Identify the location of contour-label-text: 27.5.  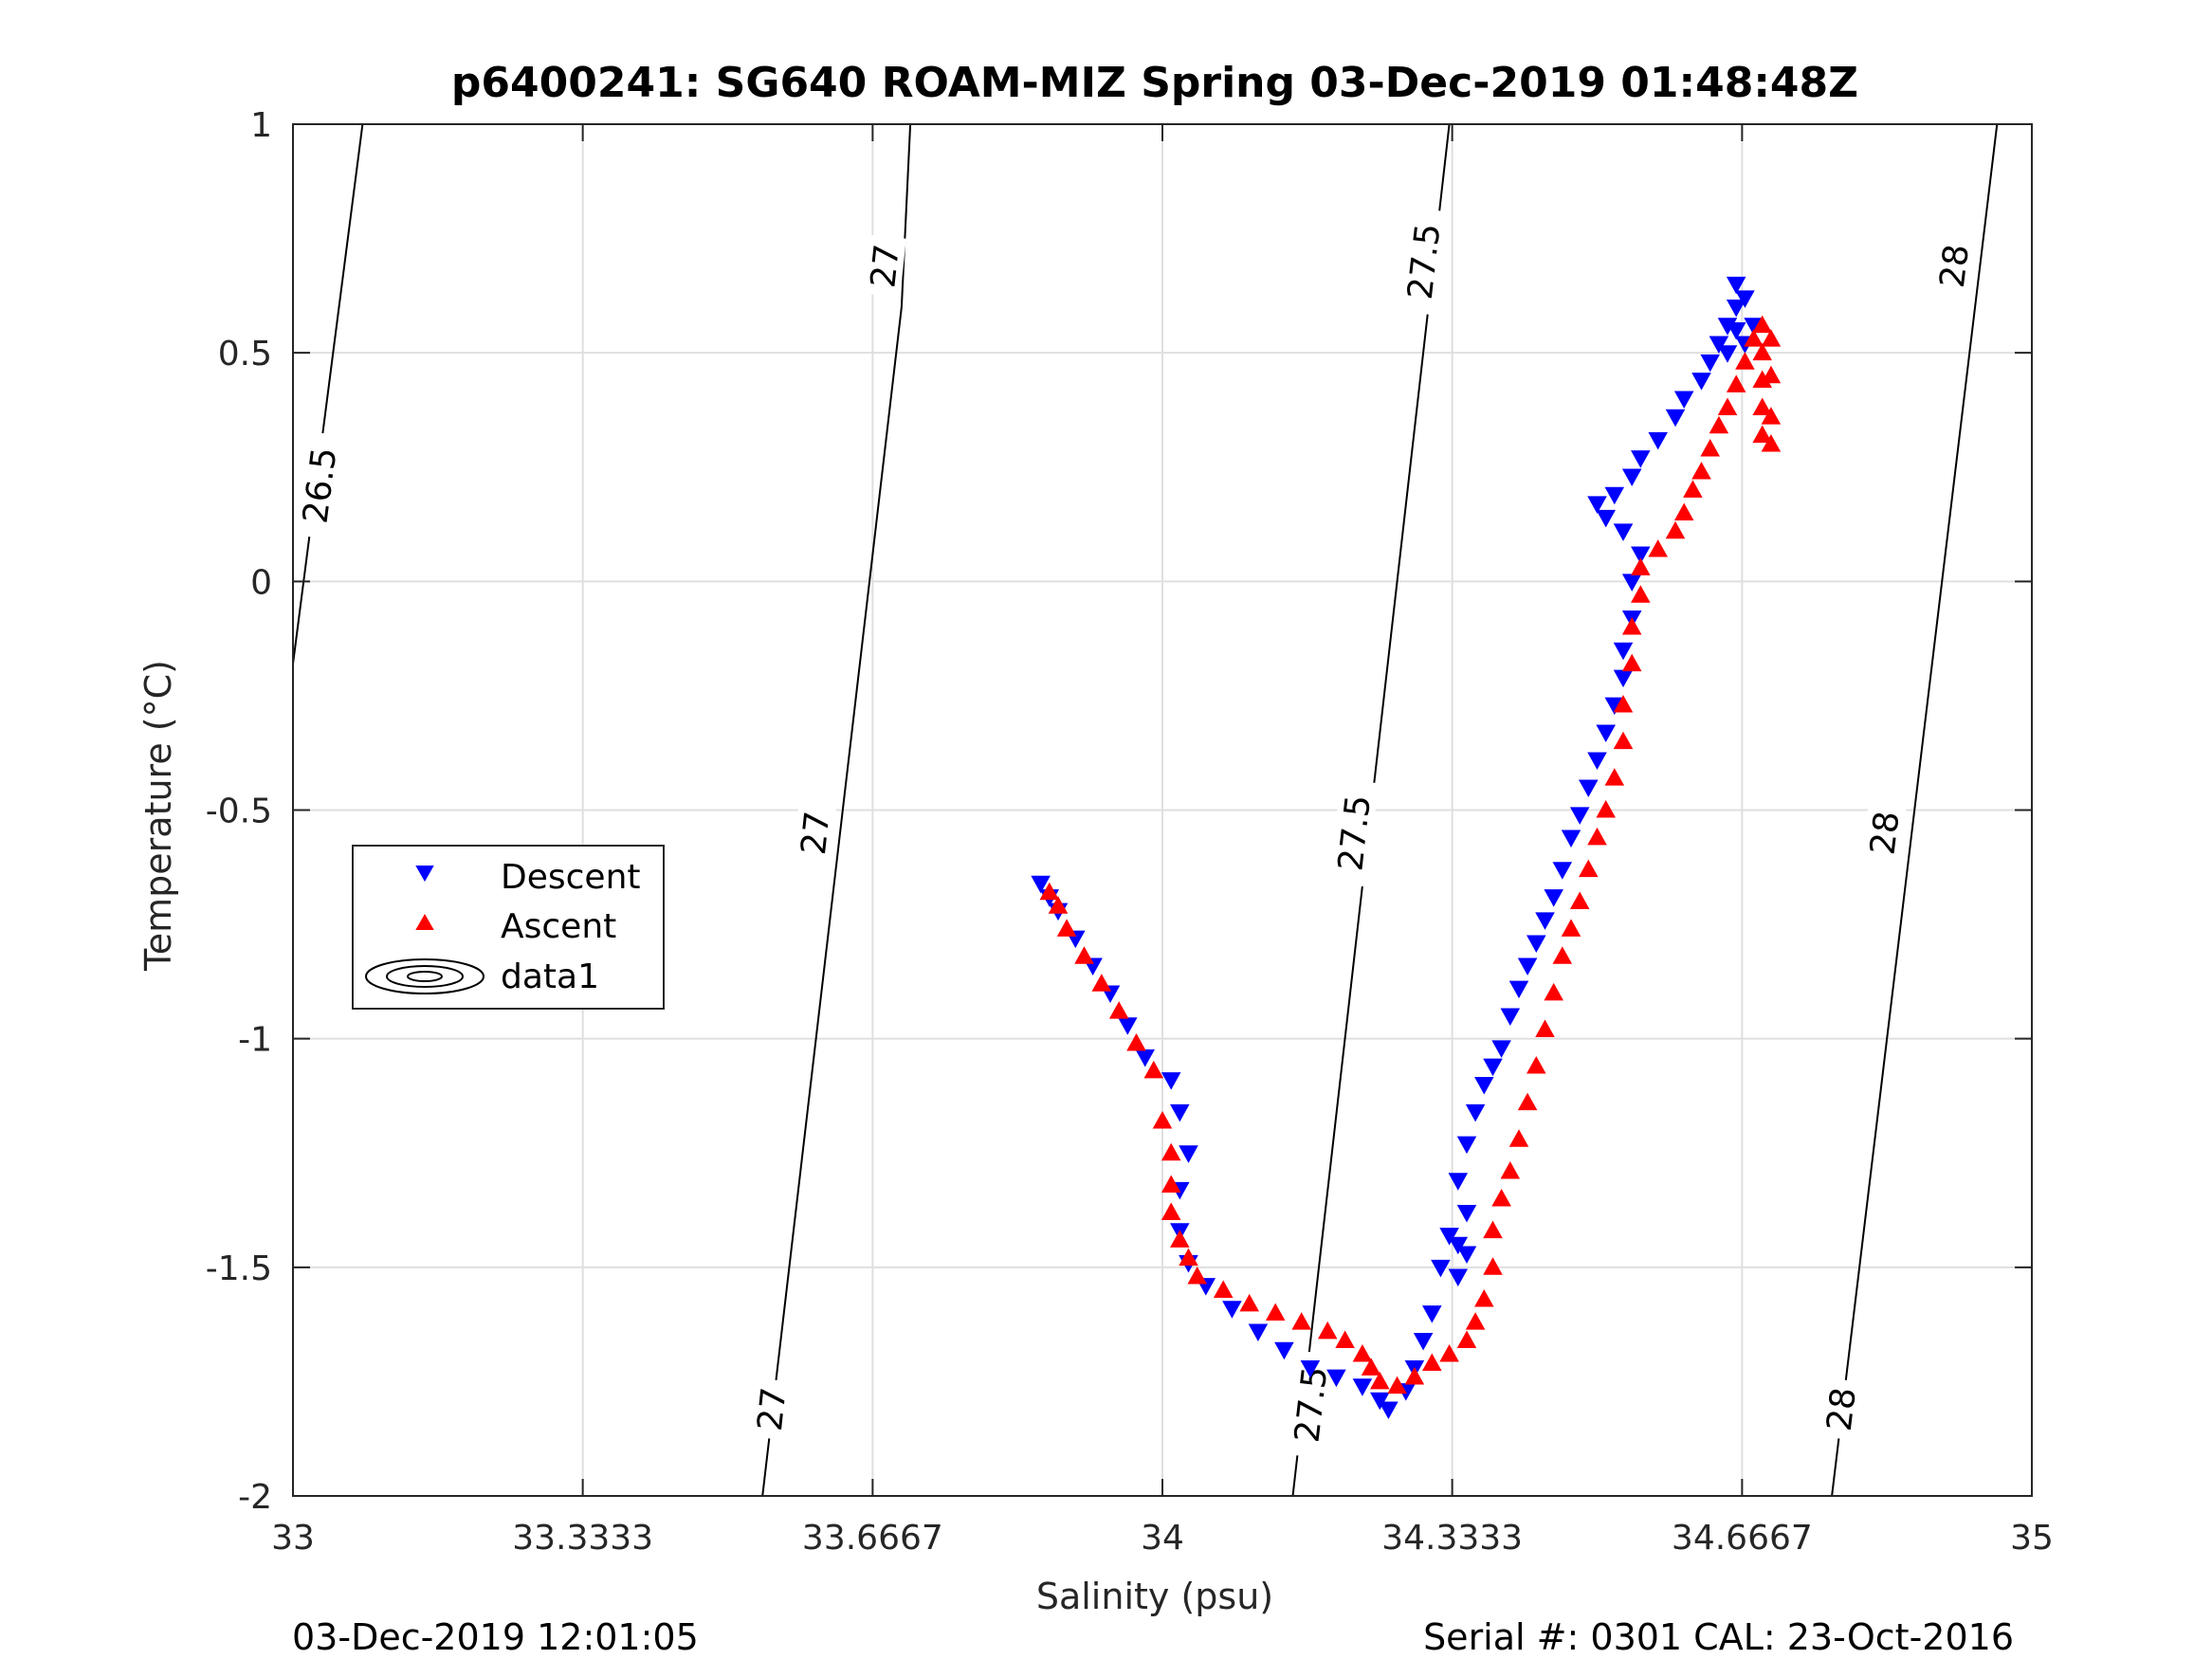
(1355, 833).